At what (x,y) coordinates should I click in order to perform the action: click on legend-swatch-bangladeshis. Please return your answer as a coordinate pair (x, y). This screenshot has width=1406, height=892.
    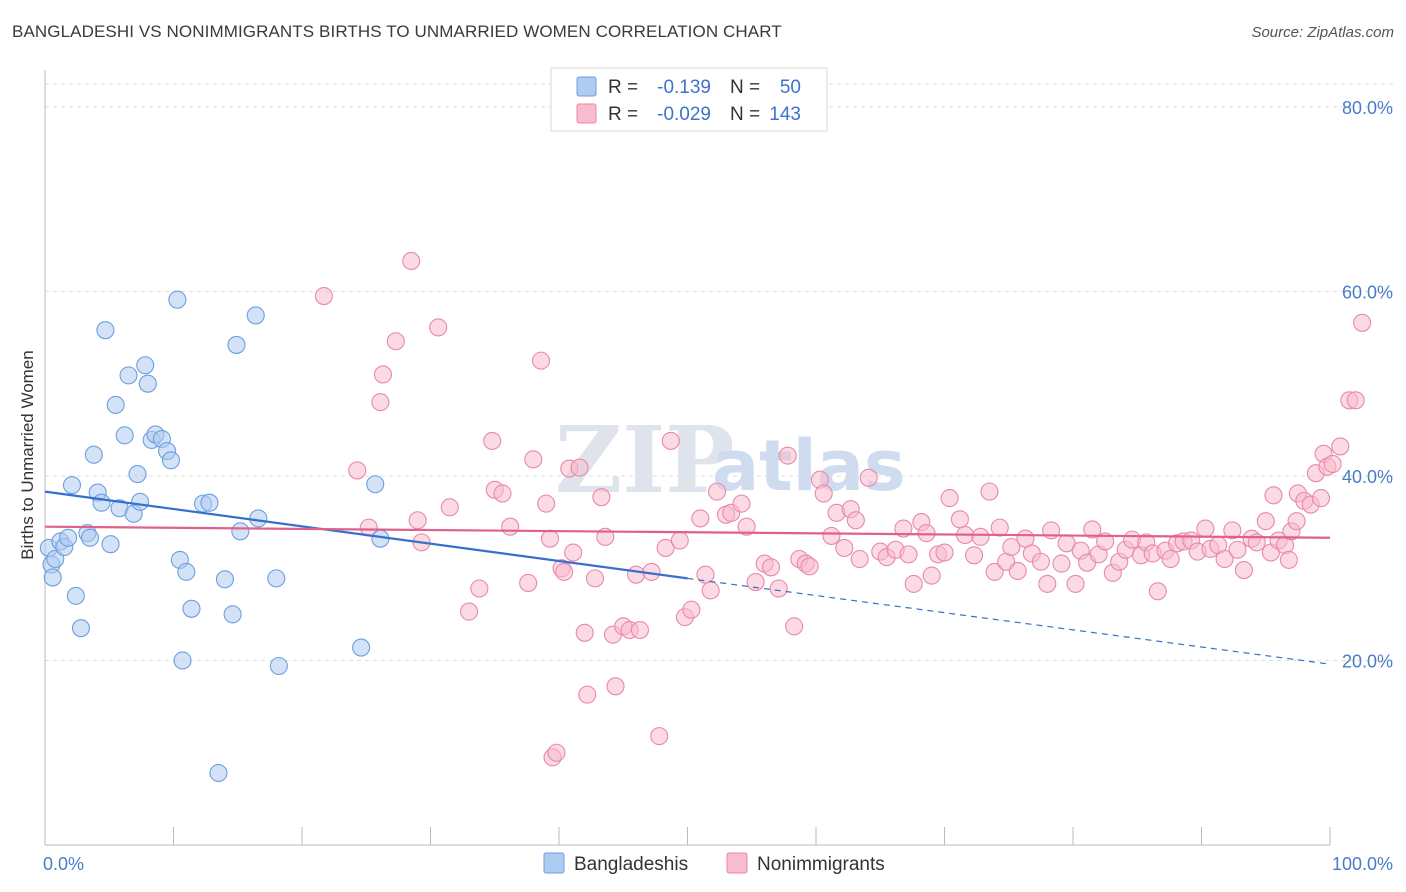
    Looking at the image, I should click on (586, 86).